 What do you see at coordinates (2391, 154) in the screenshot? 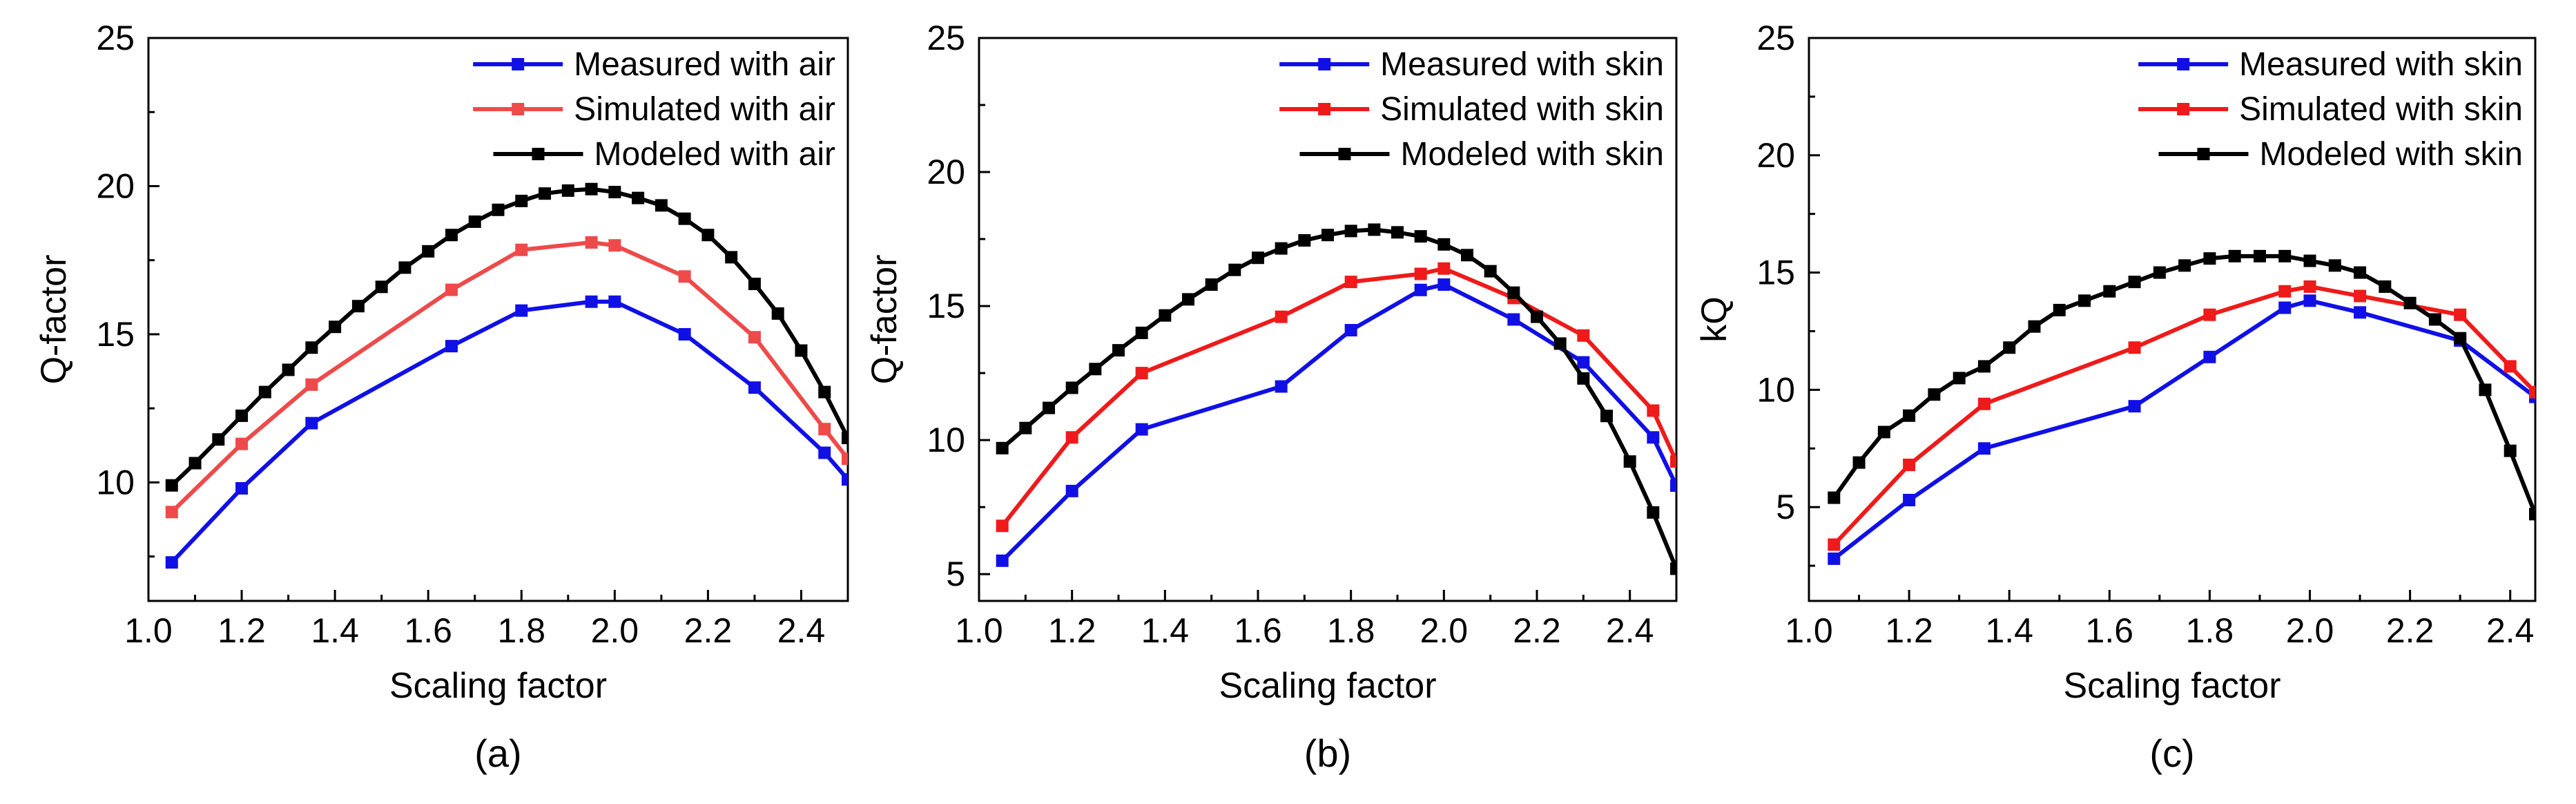
I see `legend-label: Modeled with skin` at bounding box center [2391, 154].